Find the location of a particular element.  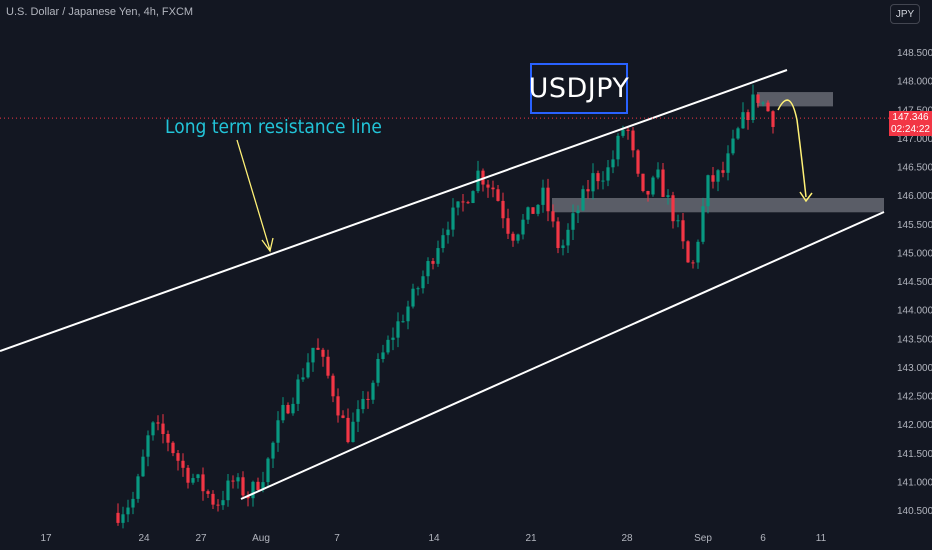

note-arrow-head is located at coordinates (267, 245).